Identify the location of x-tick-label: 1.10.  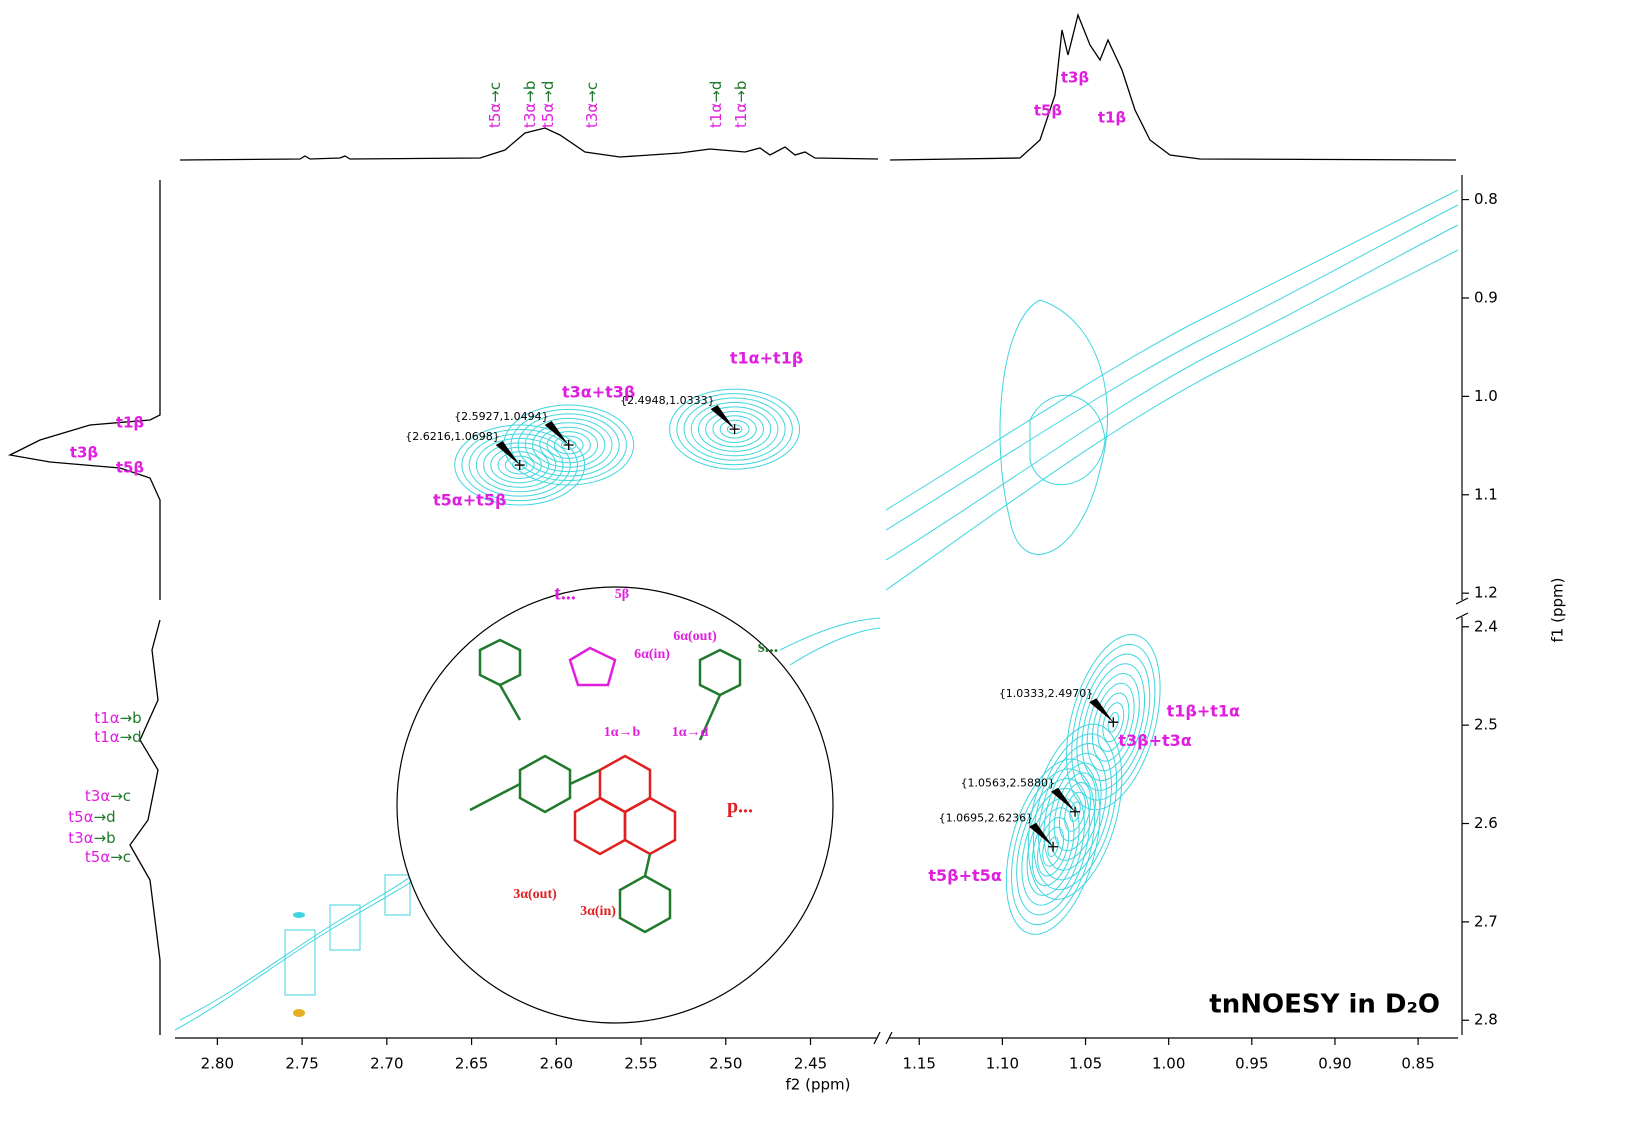
(1002, 1064).